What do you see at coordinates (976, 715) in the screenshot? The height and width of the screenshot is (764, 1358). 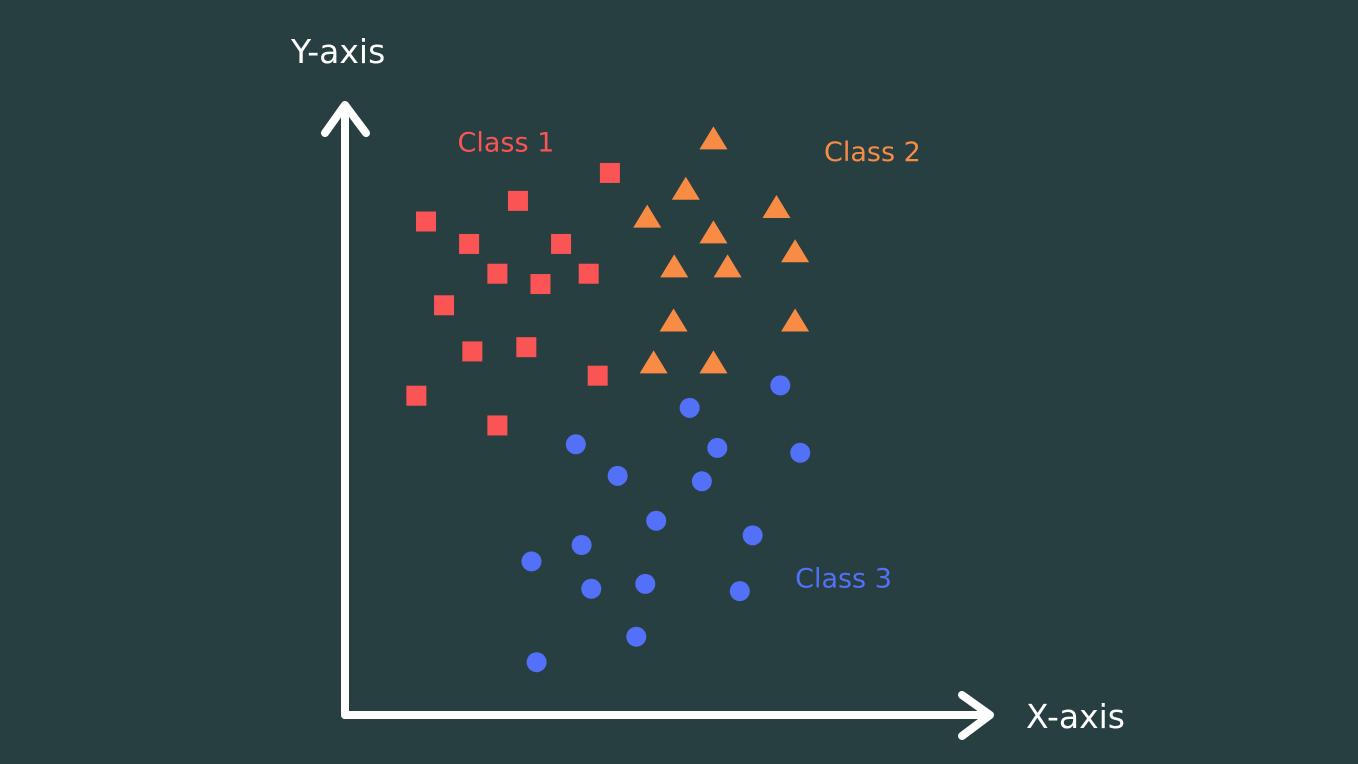 I see `x-axis-arrowhead` at bounding box center [976, 715].